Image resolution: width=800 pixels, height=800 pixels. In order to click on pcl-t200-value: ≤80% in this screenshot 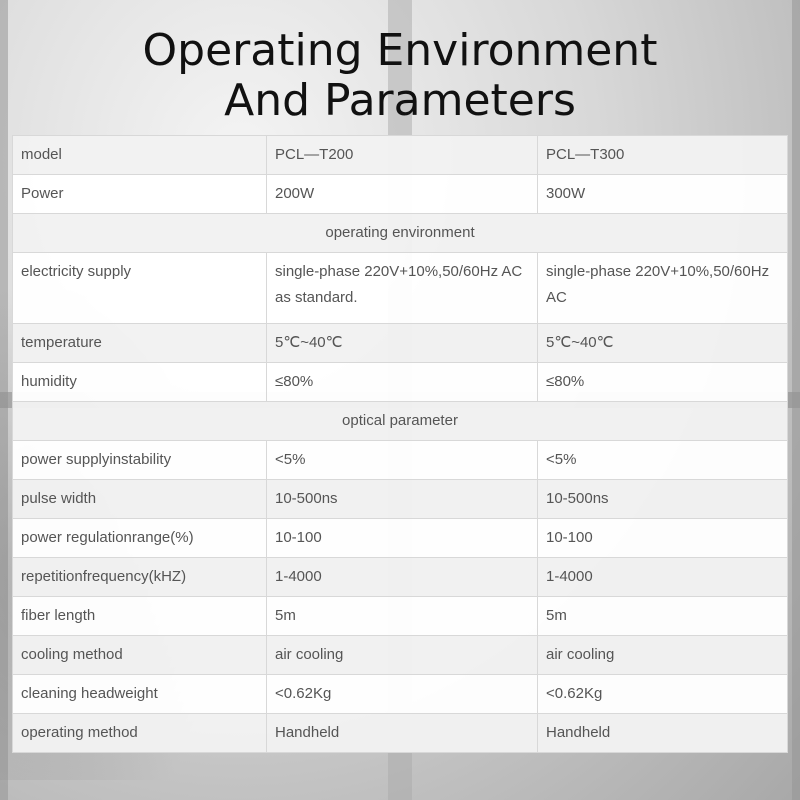, I will do `click(402, 382)`.